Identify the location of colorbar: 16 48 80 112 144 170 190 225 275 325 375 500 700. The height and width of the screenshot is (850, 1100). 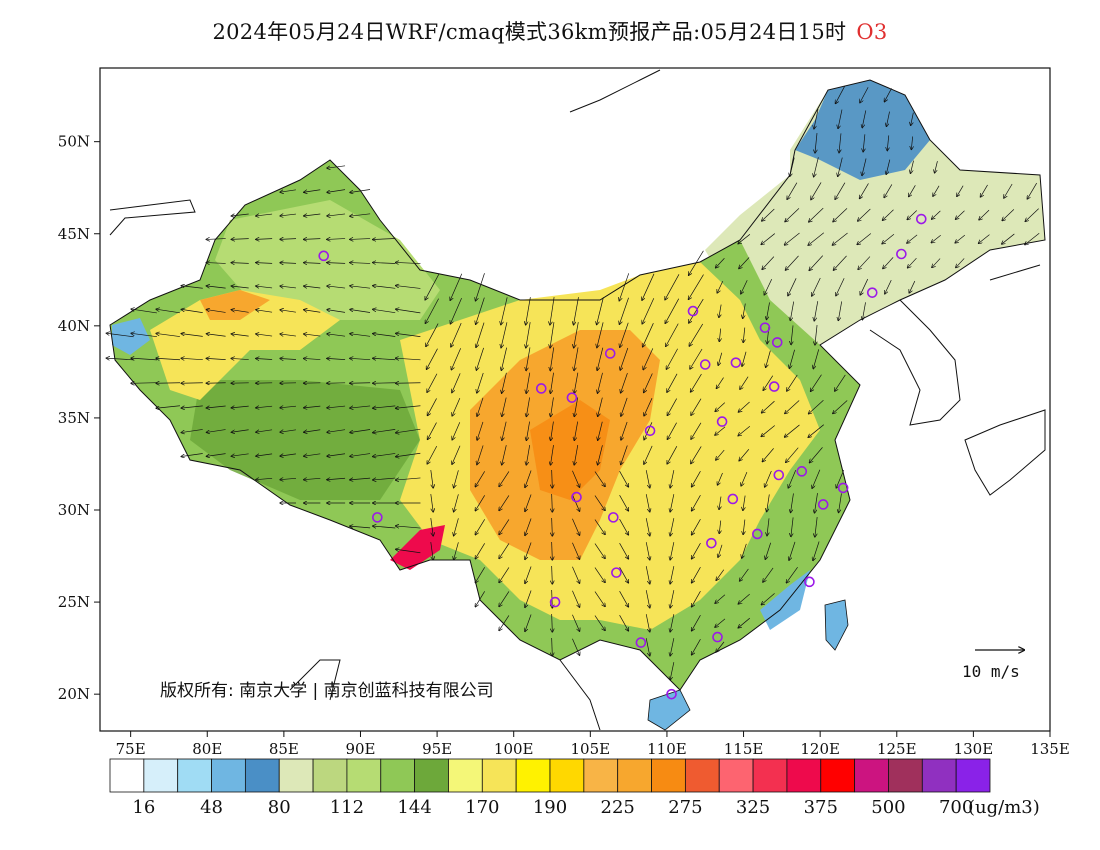
(550, 788).